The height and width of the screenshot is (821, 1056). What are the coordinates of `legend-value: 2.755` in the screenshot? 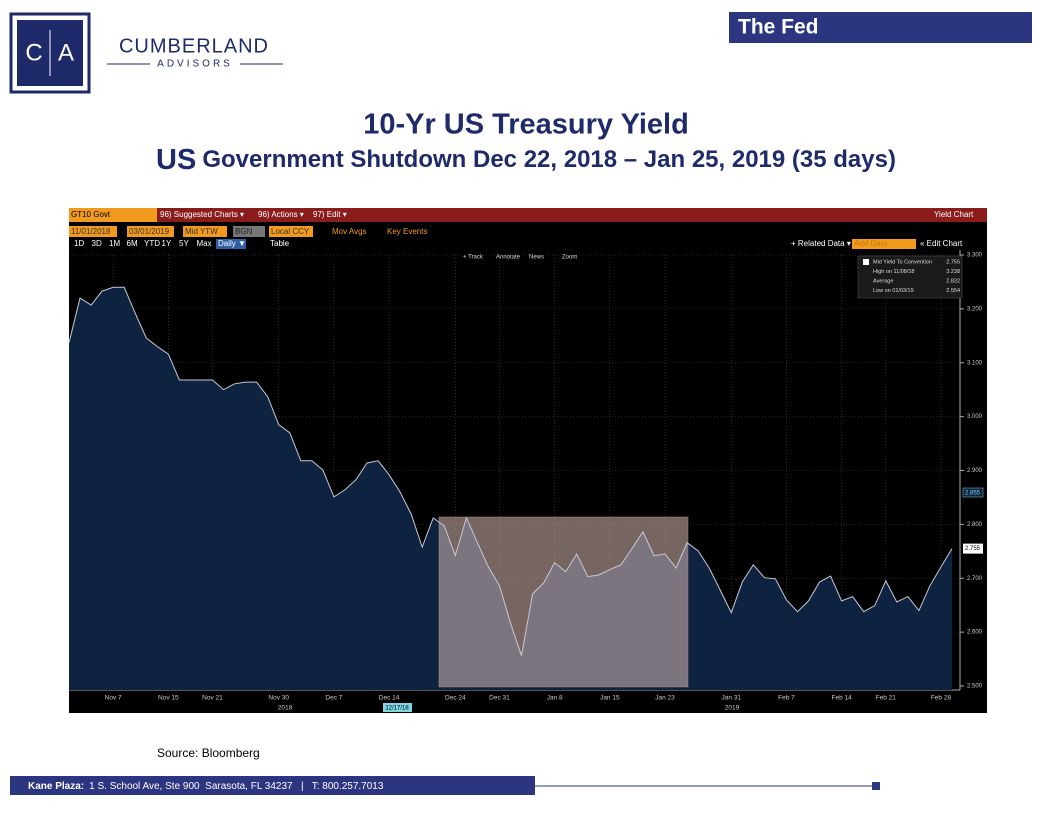 It's located at (953, 262).